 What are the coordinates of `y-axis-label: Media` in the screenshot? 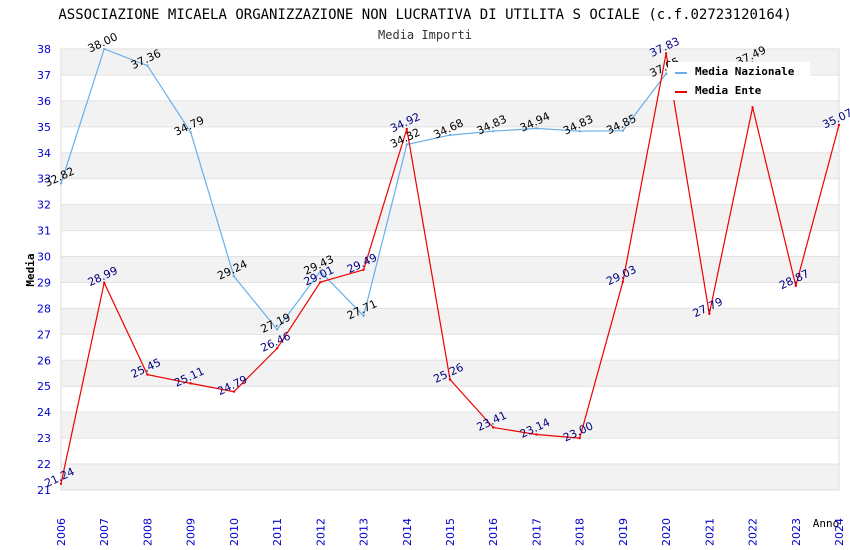 It's located at (30, 269).